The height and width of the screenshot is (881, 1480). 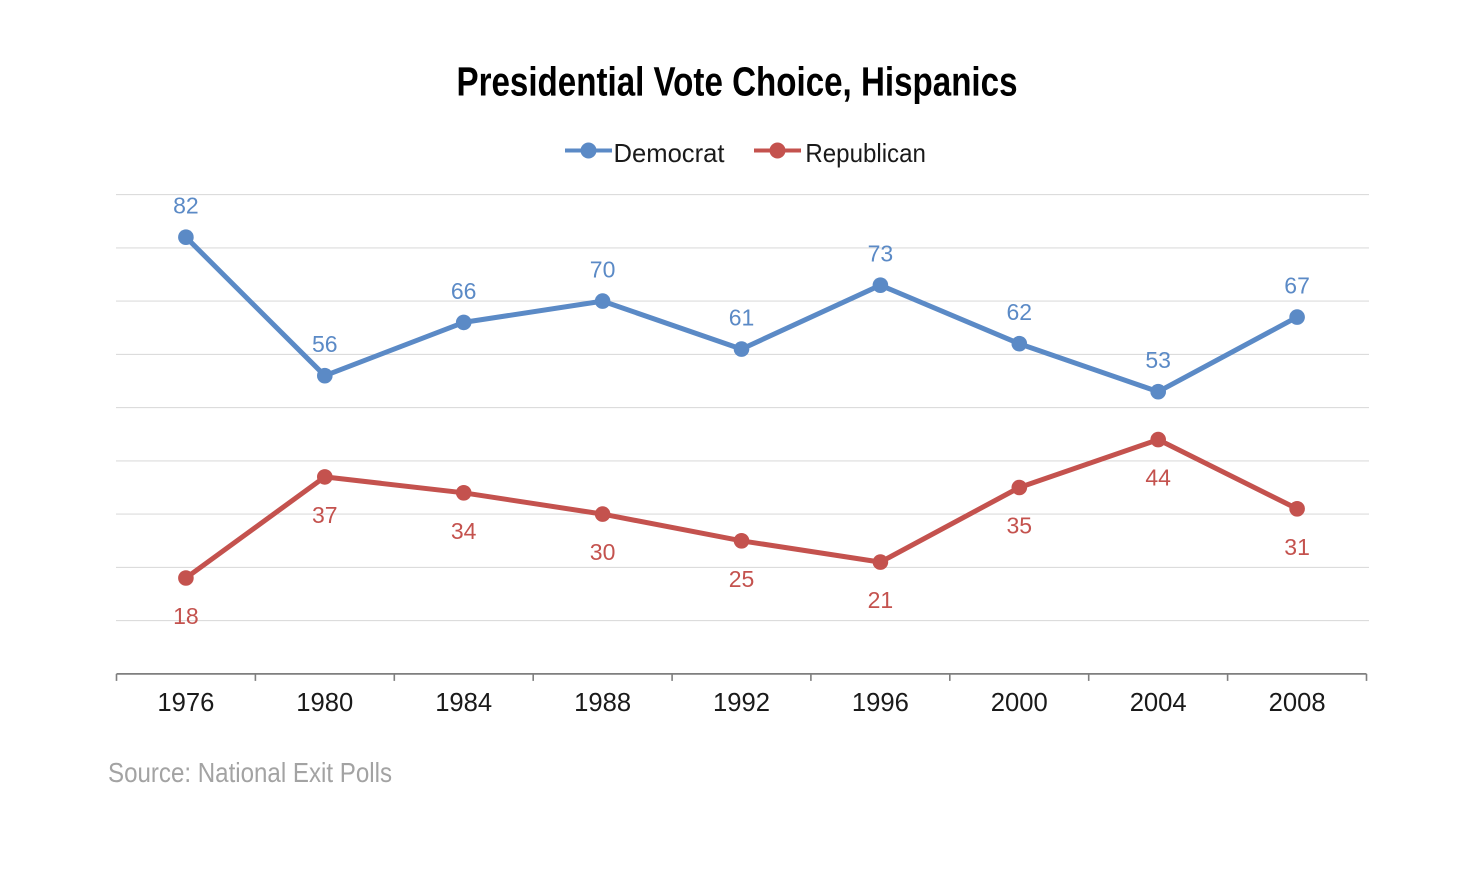 What do you see at coordinates (1019, 702) in the screenshot?
I see `svg-text: 2000` at bounding box center [1019, 702].